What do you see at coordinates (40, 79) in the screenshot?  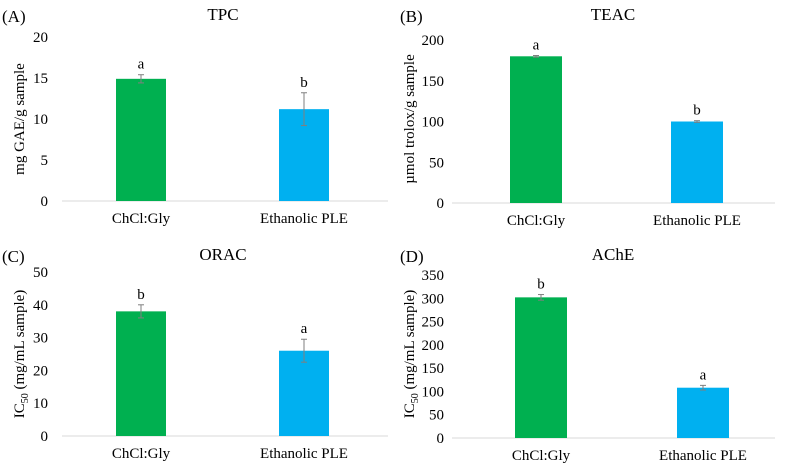 I see `y-tick-label: 15` at bounding box center [40, 79].